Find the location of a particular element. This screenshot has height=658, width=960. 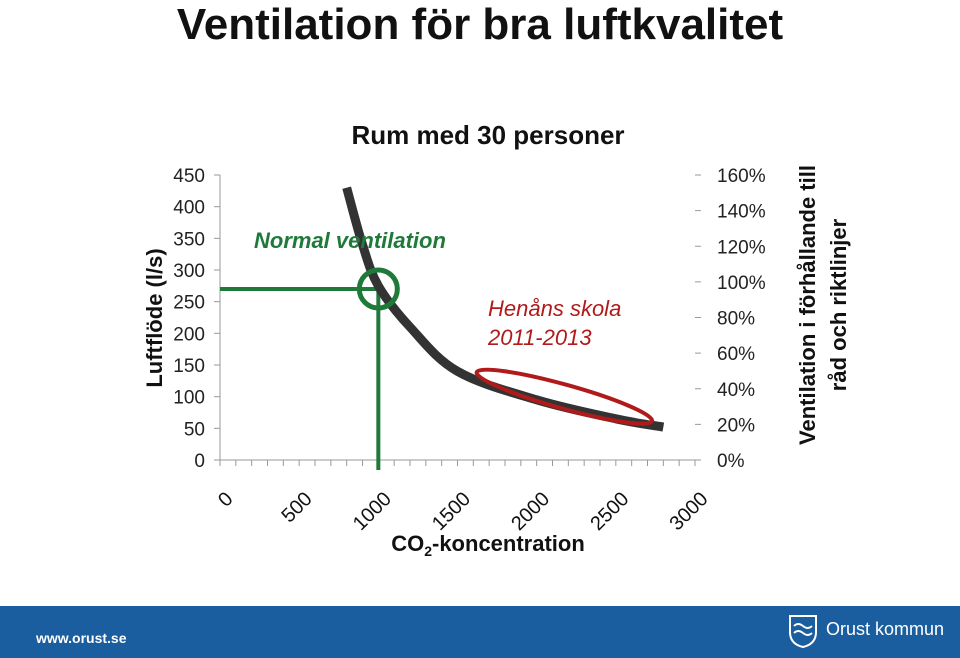

school-label-line1: Henåns skola is located at coordinates (554, 308).